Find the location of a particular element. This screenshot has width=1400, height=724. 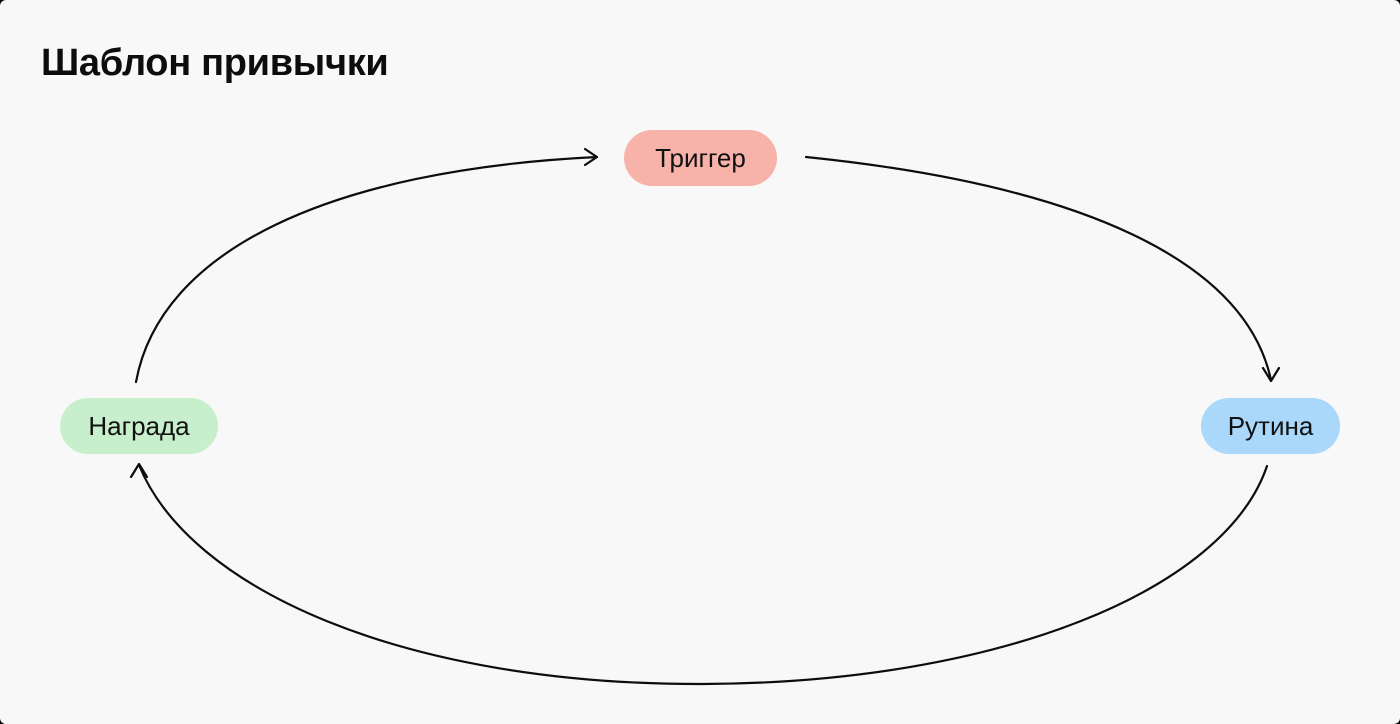

node-routine-label: Рутина is located at coordinates (1270, 426).